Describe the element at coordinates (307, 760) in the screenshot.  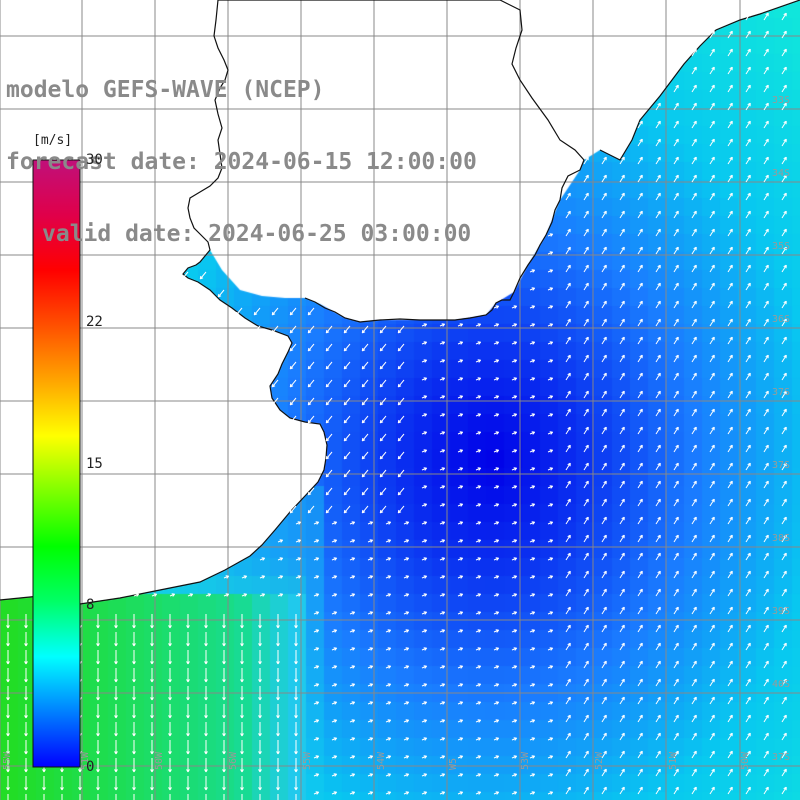
I see `lon-label: 55W` at that location.